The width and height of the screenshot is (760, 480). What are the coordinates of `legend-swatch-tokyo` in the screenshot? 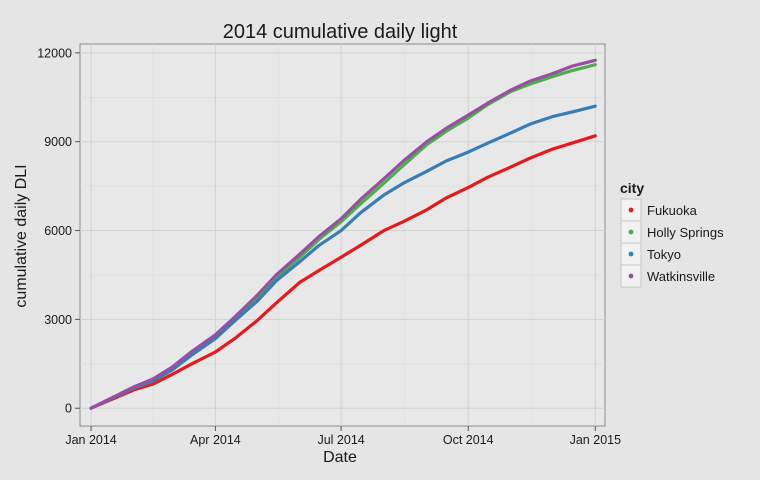 It's located at (631, 254).